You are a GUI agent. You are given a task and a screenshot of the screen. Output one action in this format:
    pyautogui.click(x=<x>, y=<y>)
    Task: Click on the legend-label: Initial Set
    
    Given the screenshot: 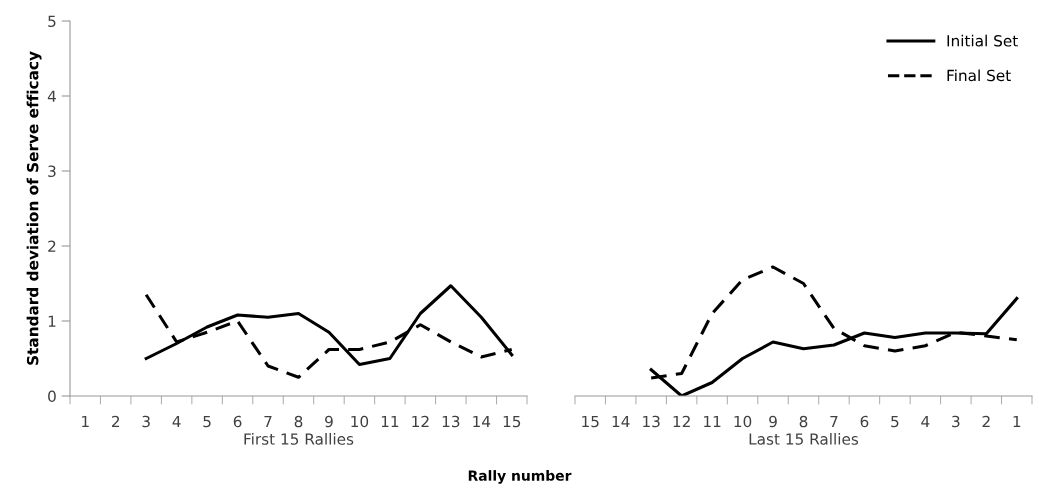 What is the action you would take?
    pyautogui.click(x=982, y=40)
    